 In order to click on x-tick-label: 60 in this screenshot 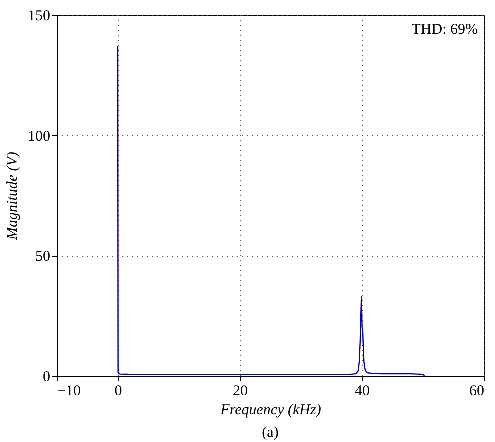, I will do `click(477, 392)`.